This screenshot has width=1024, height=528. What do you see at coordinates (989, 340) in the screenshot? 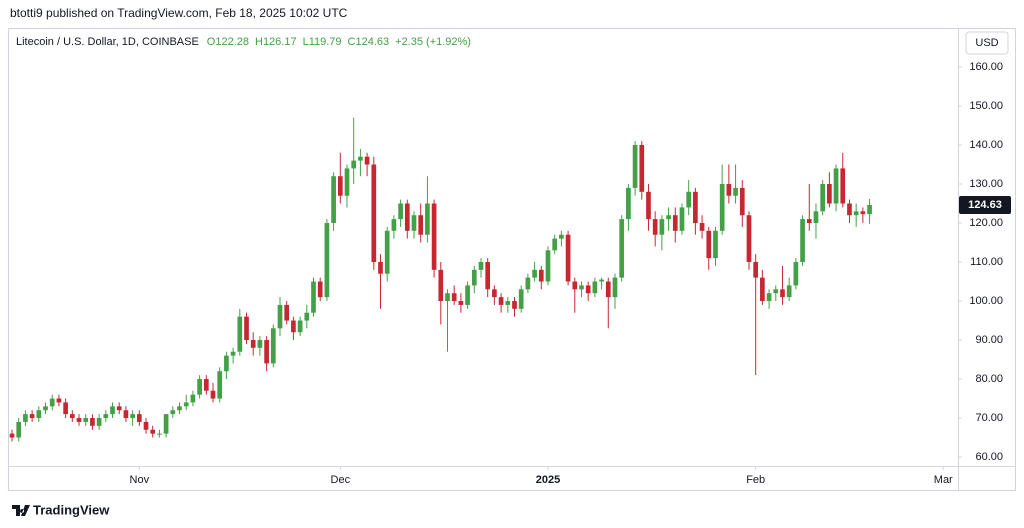
I see `y-tick-label: 90.00` at bounding box center [989, 340].